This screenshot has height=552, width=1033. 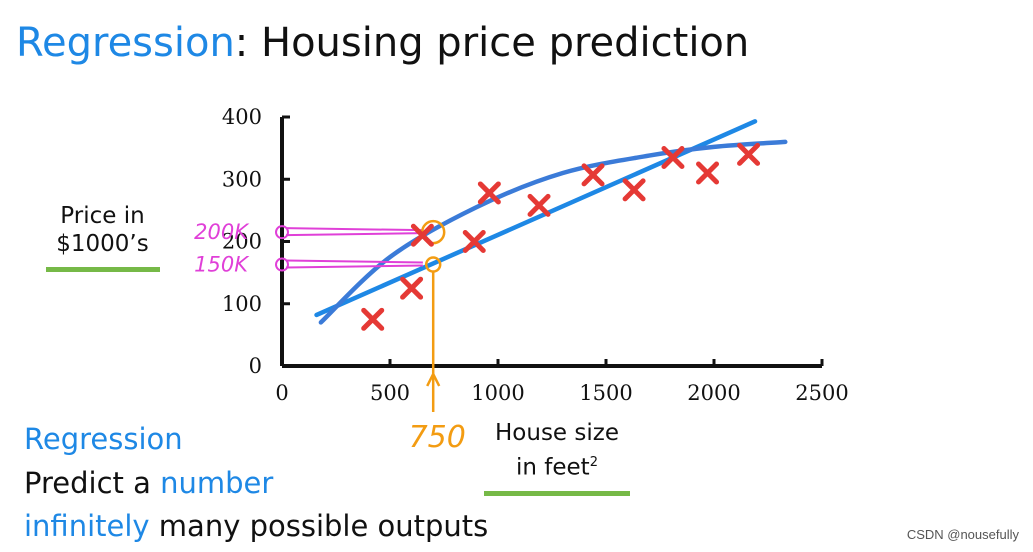 What do you see at coordinates (102, 216) in the screenshot?
I see `y-axis-label-line1: Price in` at bounding box center [102, 216].